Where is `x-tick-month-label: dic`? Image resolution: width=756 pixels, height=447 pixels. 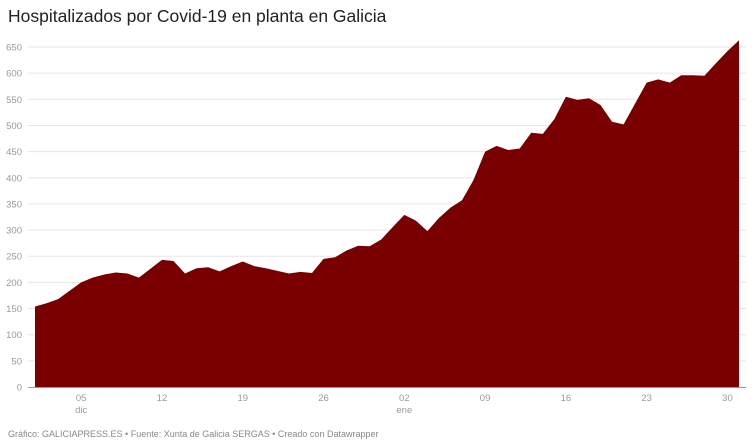
x-tick-month-label: dic is located at coordinates (81, 410).